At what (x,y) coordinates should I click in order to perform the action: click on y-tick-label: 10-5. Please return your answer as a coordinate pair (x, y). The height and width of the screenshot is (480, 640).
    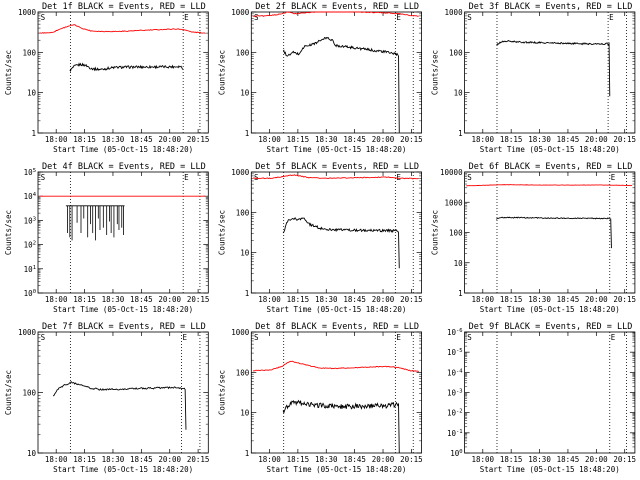
    Looking at the image, I should click on (455, 352).